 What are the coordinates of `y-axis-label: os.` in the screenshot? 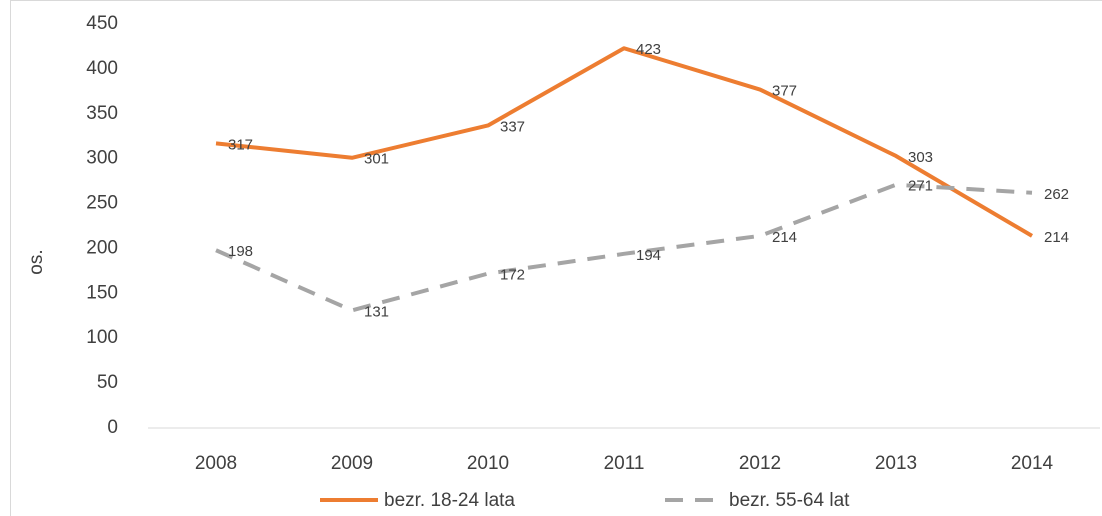 It's located at (36, 261).